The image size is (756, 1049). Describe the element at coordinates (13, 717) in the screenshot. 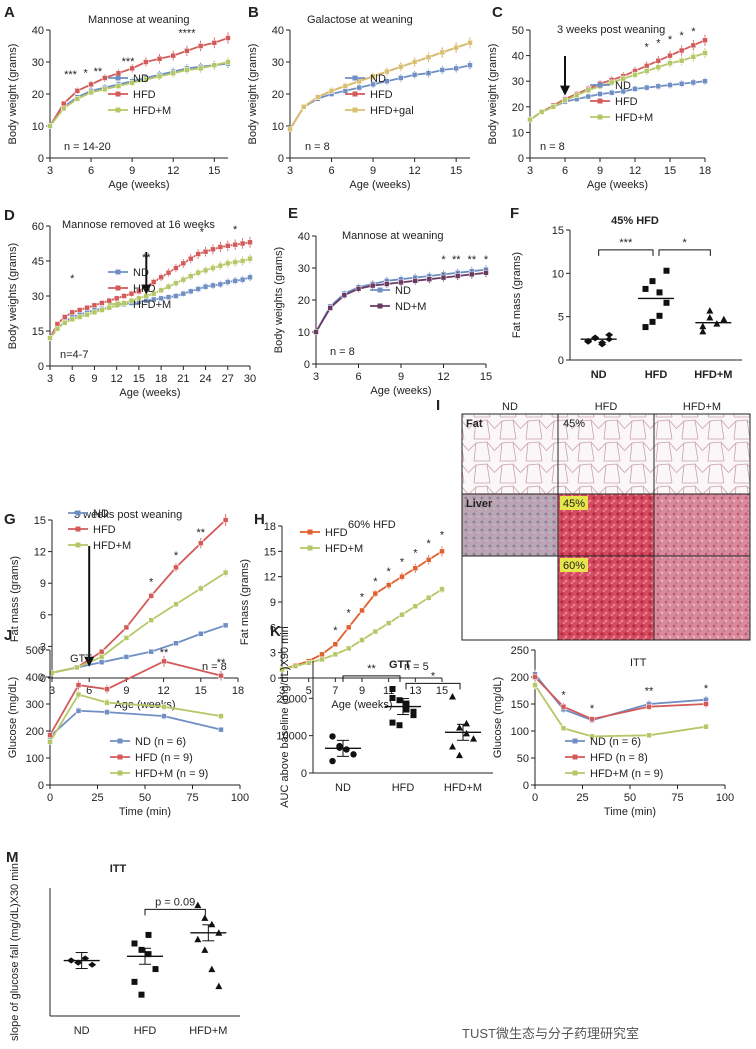

I see `y-axis-label: Glucose (mg/dL)` at that location.